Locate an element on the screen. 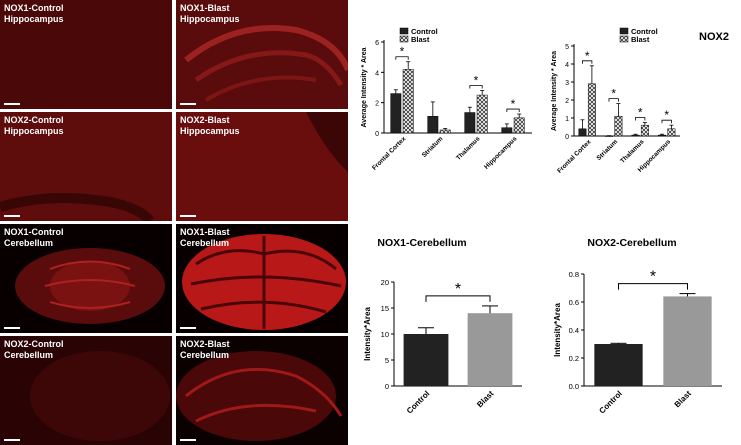 The height and width of the screenshot is (445, 741). panel-label: NOX2-Control Hippocampus is located at coordinates (34, 126).